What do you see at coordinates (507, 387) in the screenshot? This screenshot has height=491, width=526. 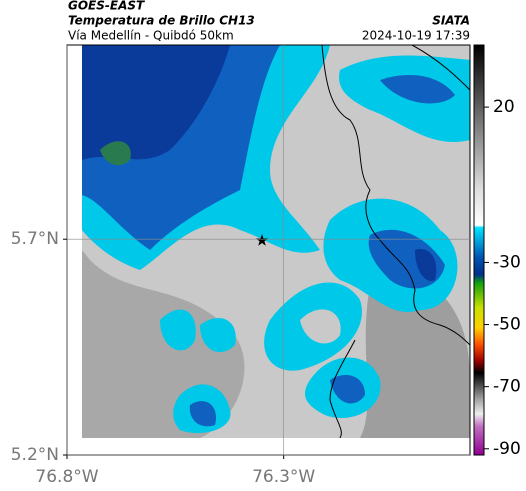 I see `colorbar-tick-label: -70` at bounding box center [507, 387].